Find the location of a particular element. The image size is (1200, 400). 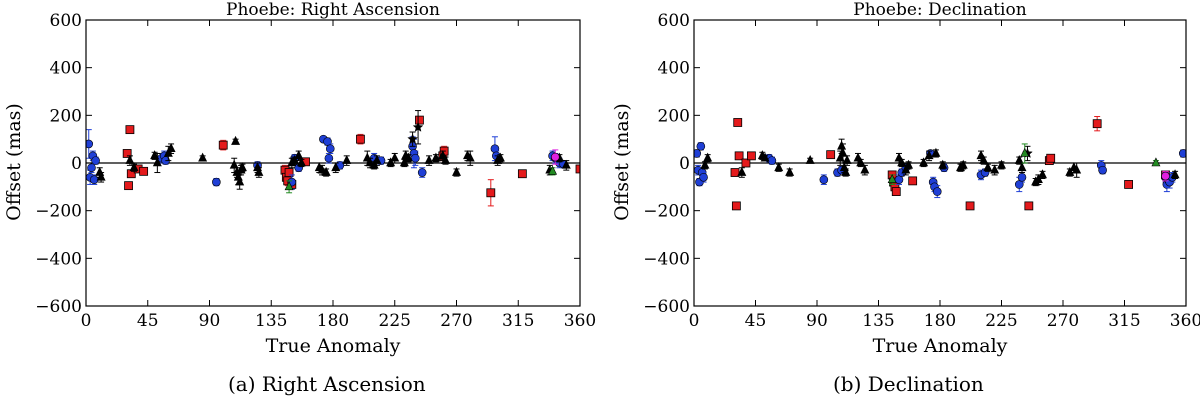

y-axis-label: Offset (mas) is located at coordinates (14, 162).